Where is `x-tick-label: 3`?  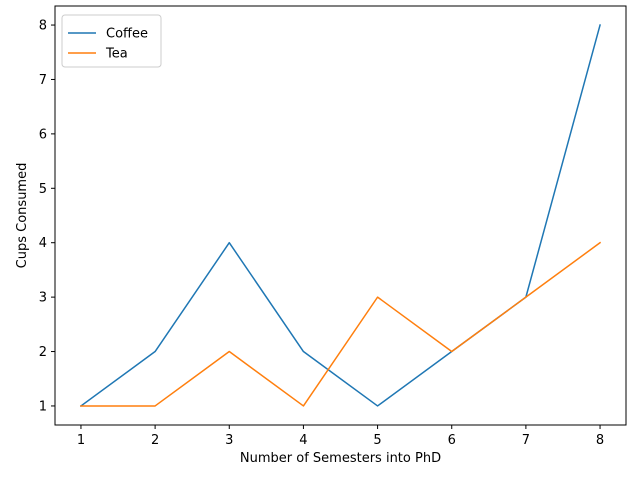
x-tick-label: 3 is located at coordinates (229, 440).